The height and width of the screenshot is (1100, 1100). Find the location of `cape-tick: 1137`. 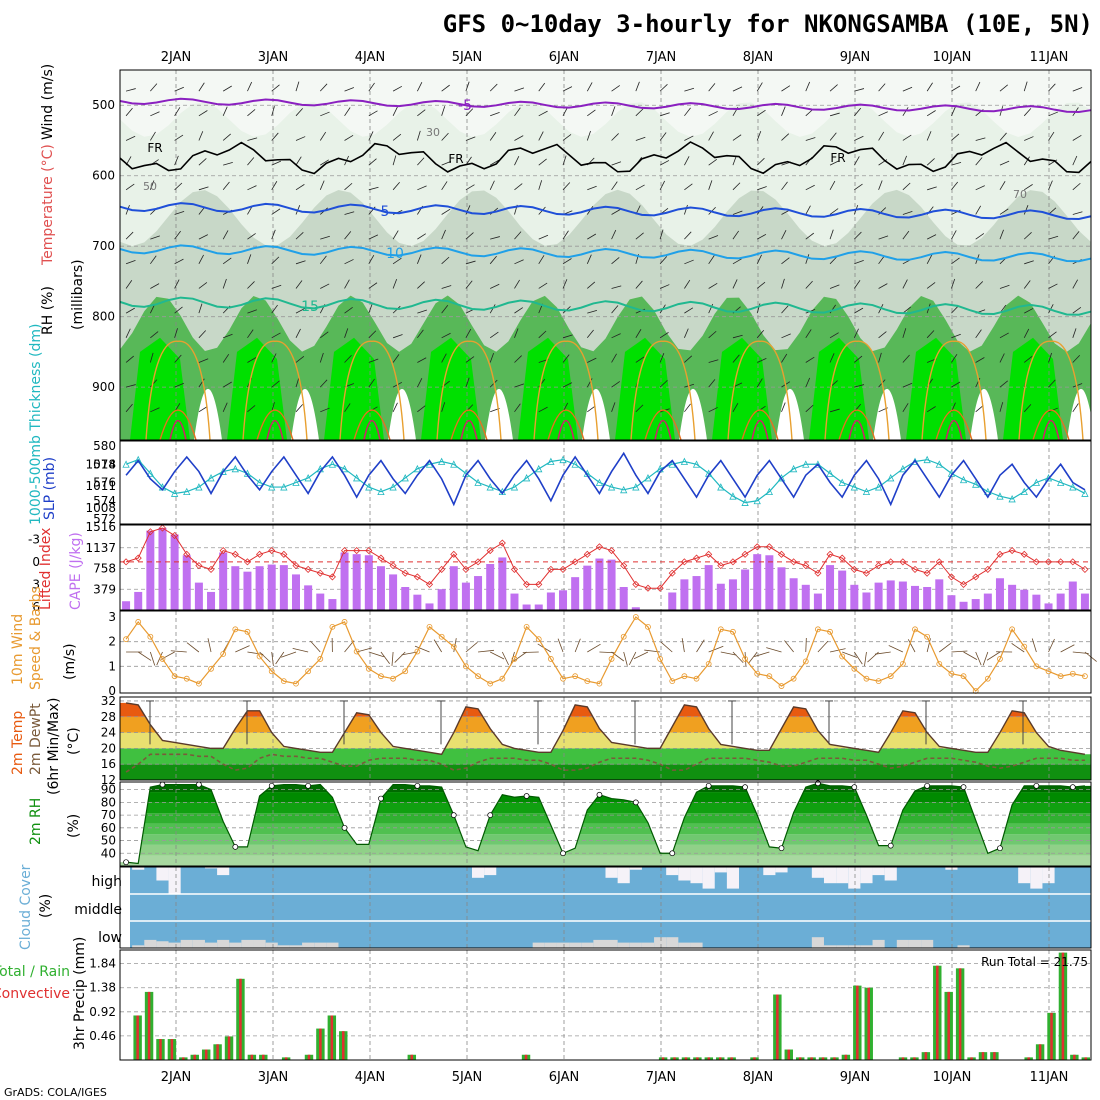

cape-tick: 1137 is located at coordinates (100, 548).